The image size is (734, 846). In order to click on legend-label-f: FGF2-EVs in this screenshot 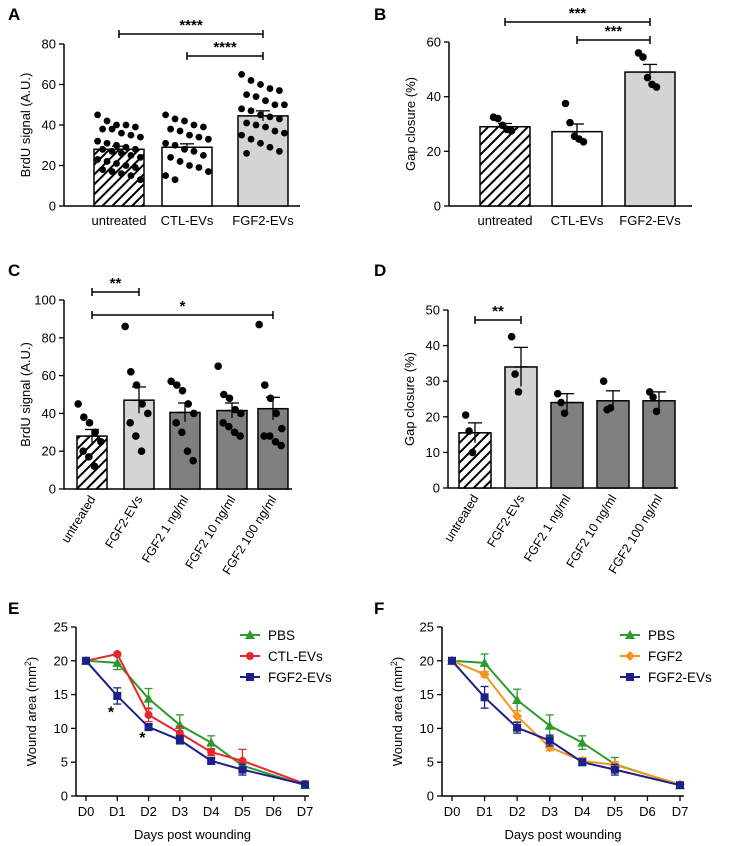, I will do `click(680, 677)`.